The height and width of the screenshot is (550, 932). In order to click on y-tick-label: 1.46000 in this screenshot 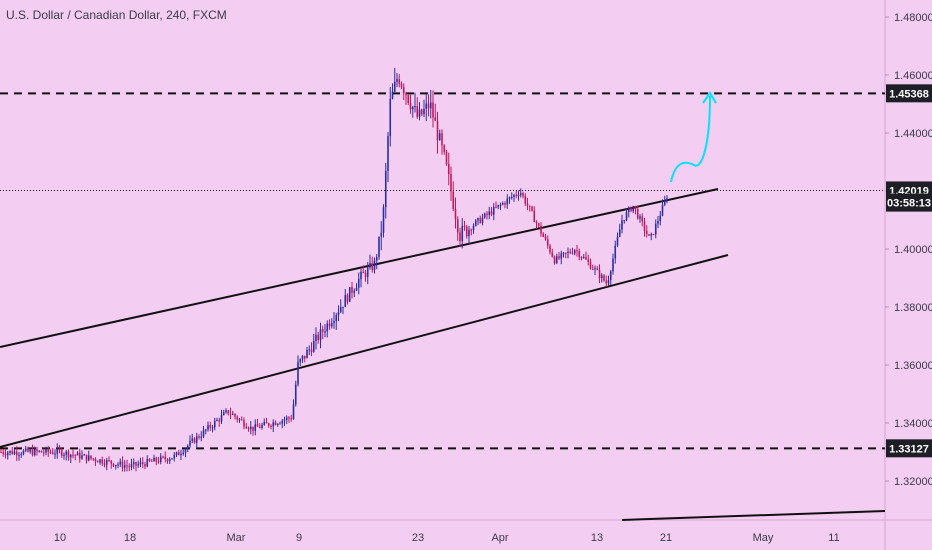, I will do `click(913, 76)`.